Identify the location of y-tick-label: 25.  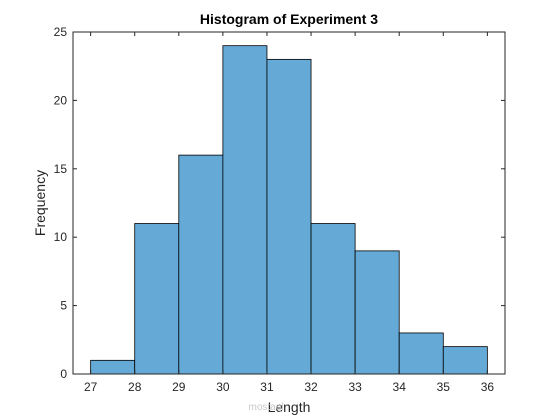
(61, 32).